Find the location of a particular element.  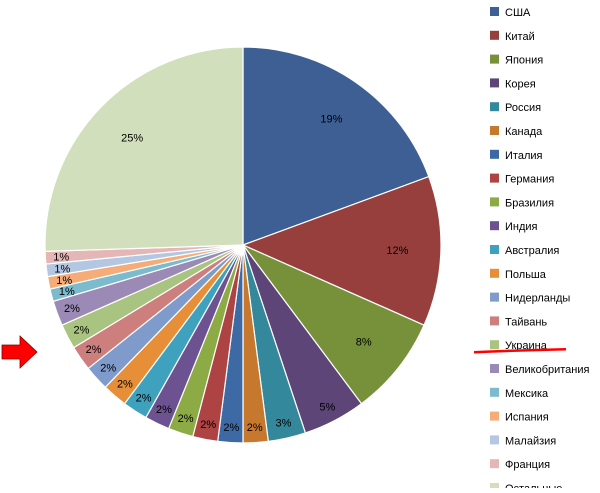

legend-label-4: Россия is located at coordinates (523, 108).